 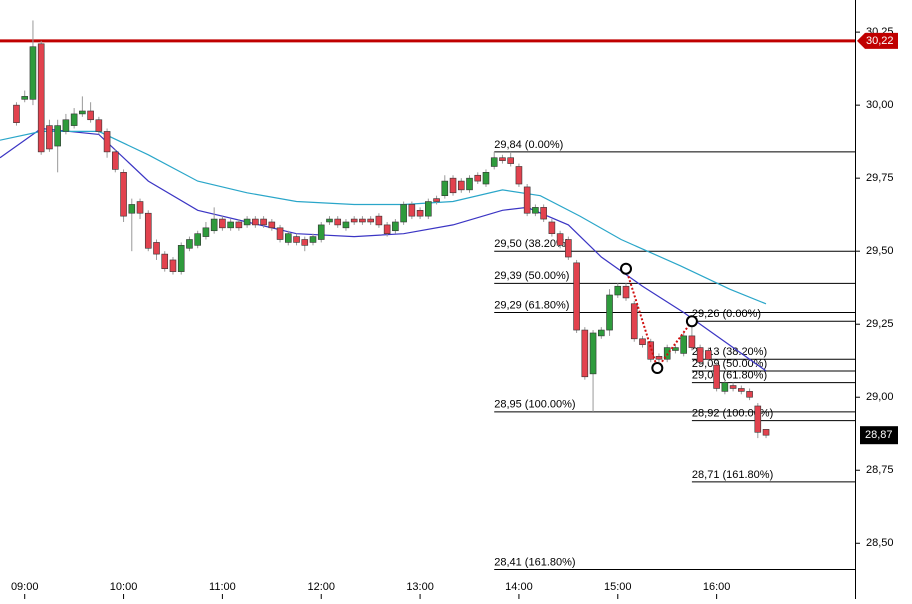 I want to click on y-tick-label: 30,00, so click(x=880, y=105).